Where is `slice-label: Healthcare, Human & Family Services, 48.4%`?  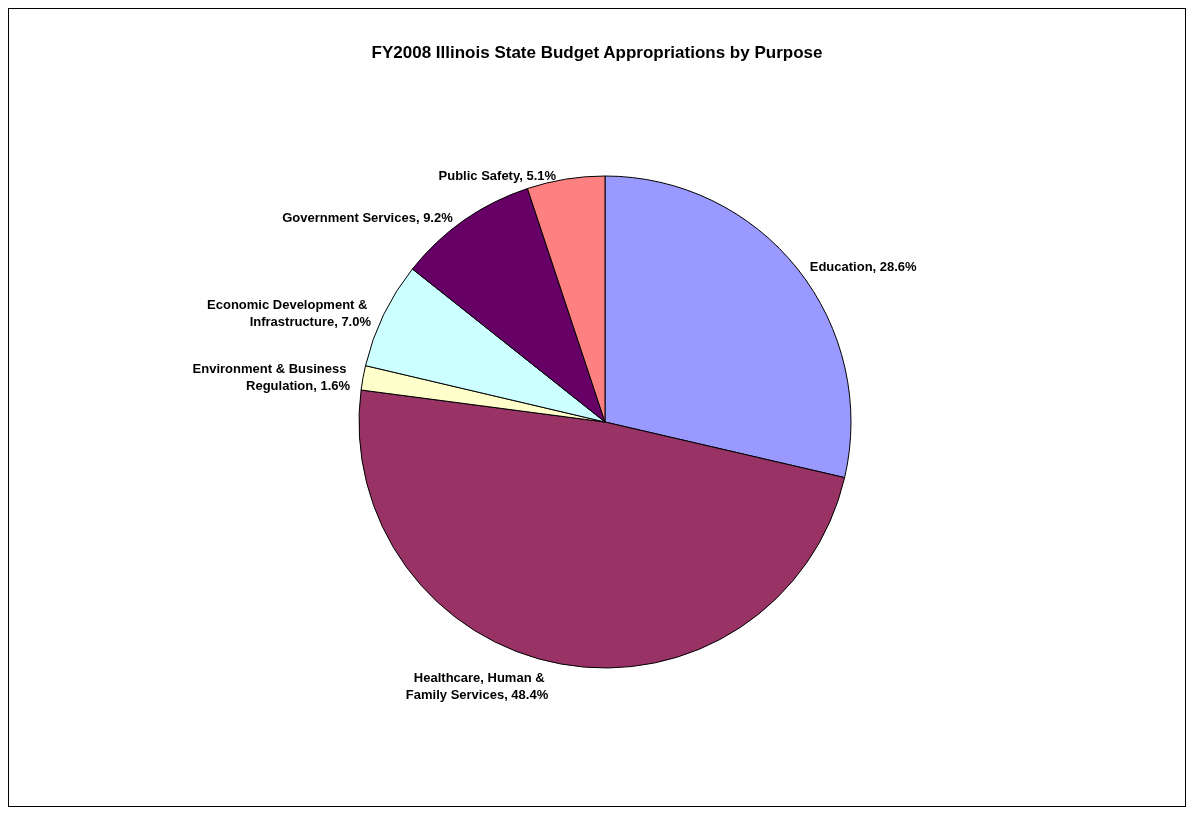 slice-label: Healthcare, Human & Family Services, 48.4% is located at coordinates (477, 685).